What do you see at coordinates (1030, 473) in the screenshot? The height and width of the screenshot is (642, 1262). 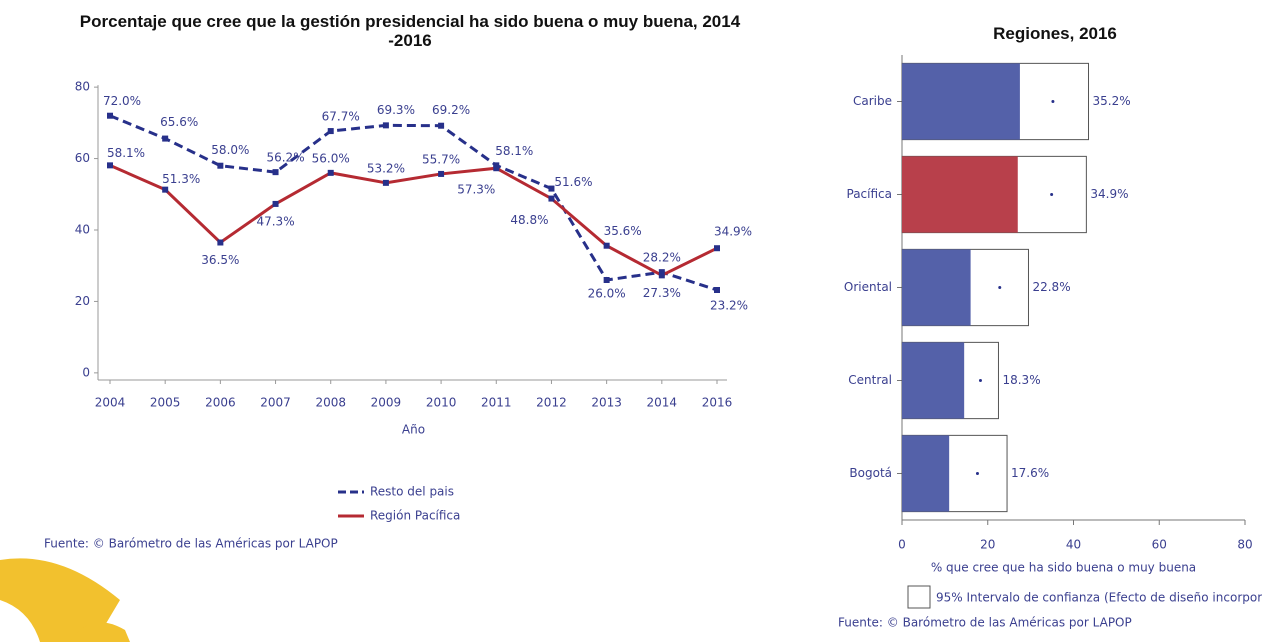 I see `data-label: 17.6%` at bounding box center [1030, 473].